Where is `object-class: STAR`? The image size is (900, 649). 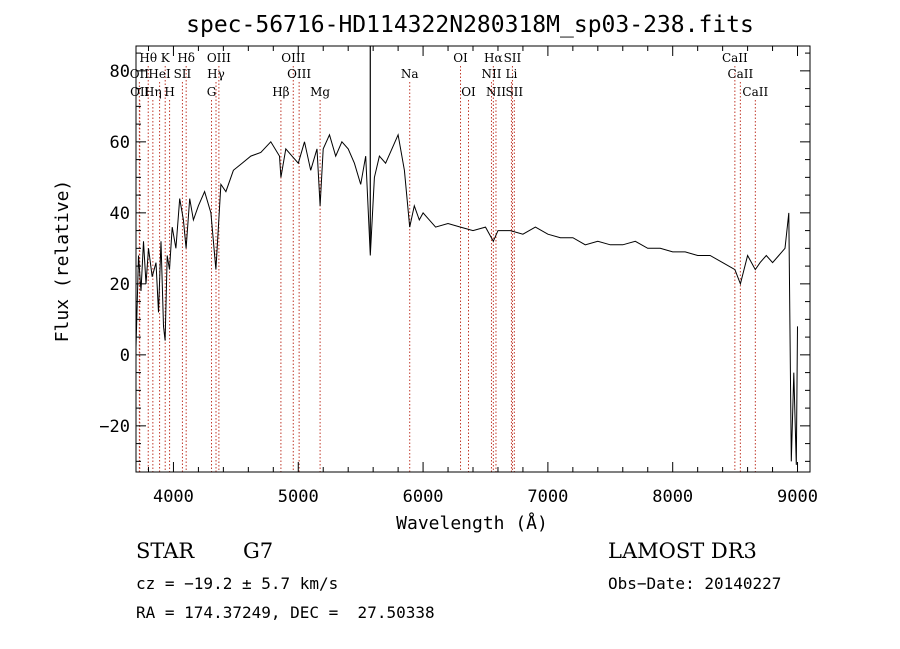 object-class: STAR is located at coordinates (165, 551).